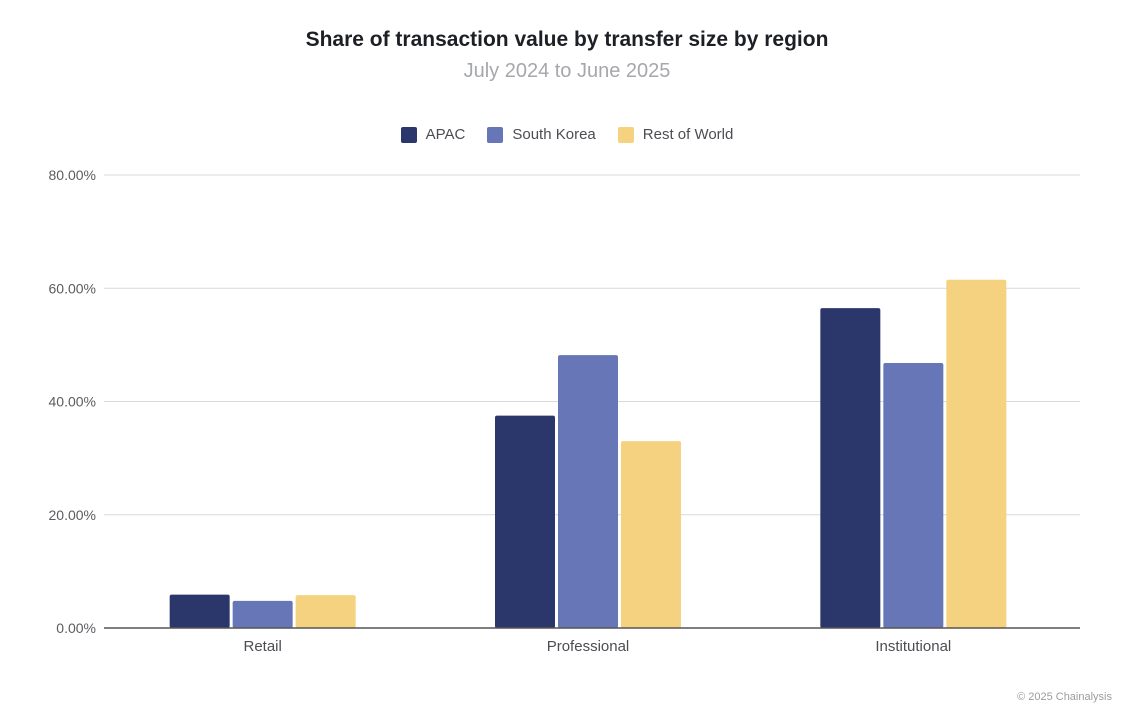 The image size is (1134, 720). What do you see at coordinates (262, 646) in the screenshot?
I see `x-tick-label: Retail` at bounding box center [262, 646].